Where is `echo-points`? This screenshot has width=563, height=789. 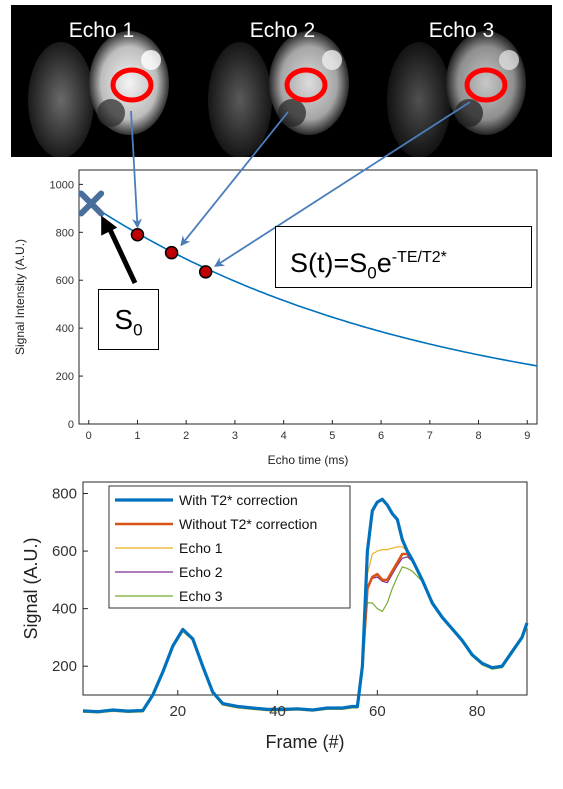 echo-points is located at coordinates (171, 253).